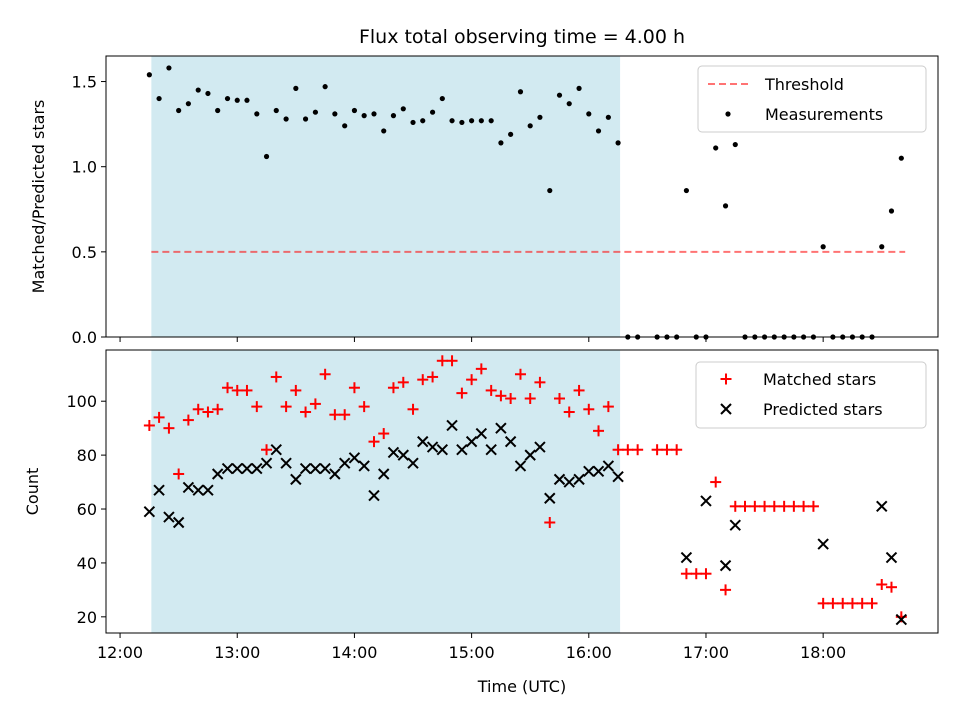 The width and height of the screenshot is (960, 720). I want to click on legend-x-mark, so click(726, 409).